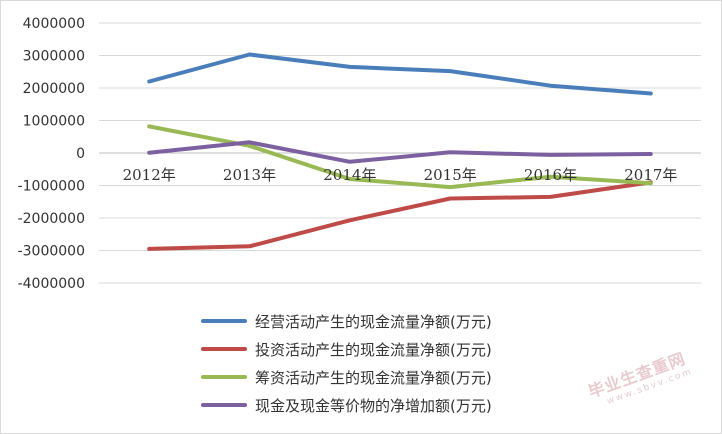 This screenshot has height=434, width=722. I want to click on y-tick-label: -2000000, so click(51, 219).